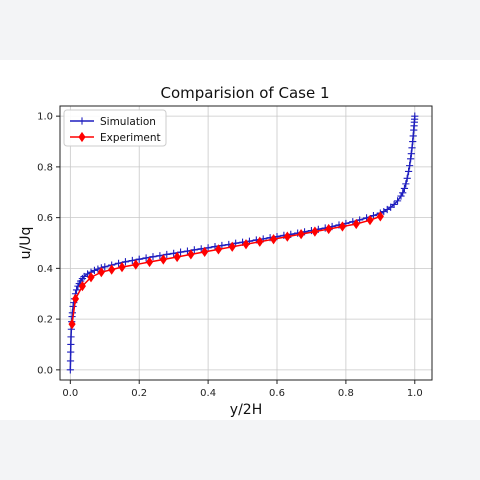  Describe the element at coordinates (242, 389) in the screenshot. I see `x-axis-ticks: 0.0 0.2 0.4 0.6 0.8 1.0` at that location.